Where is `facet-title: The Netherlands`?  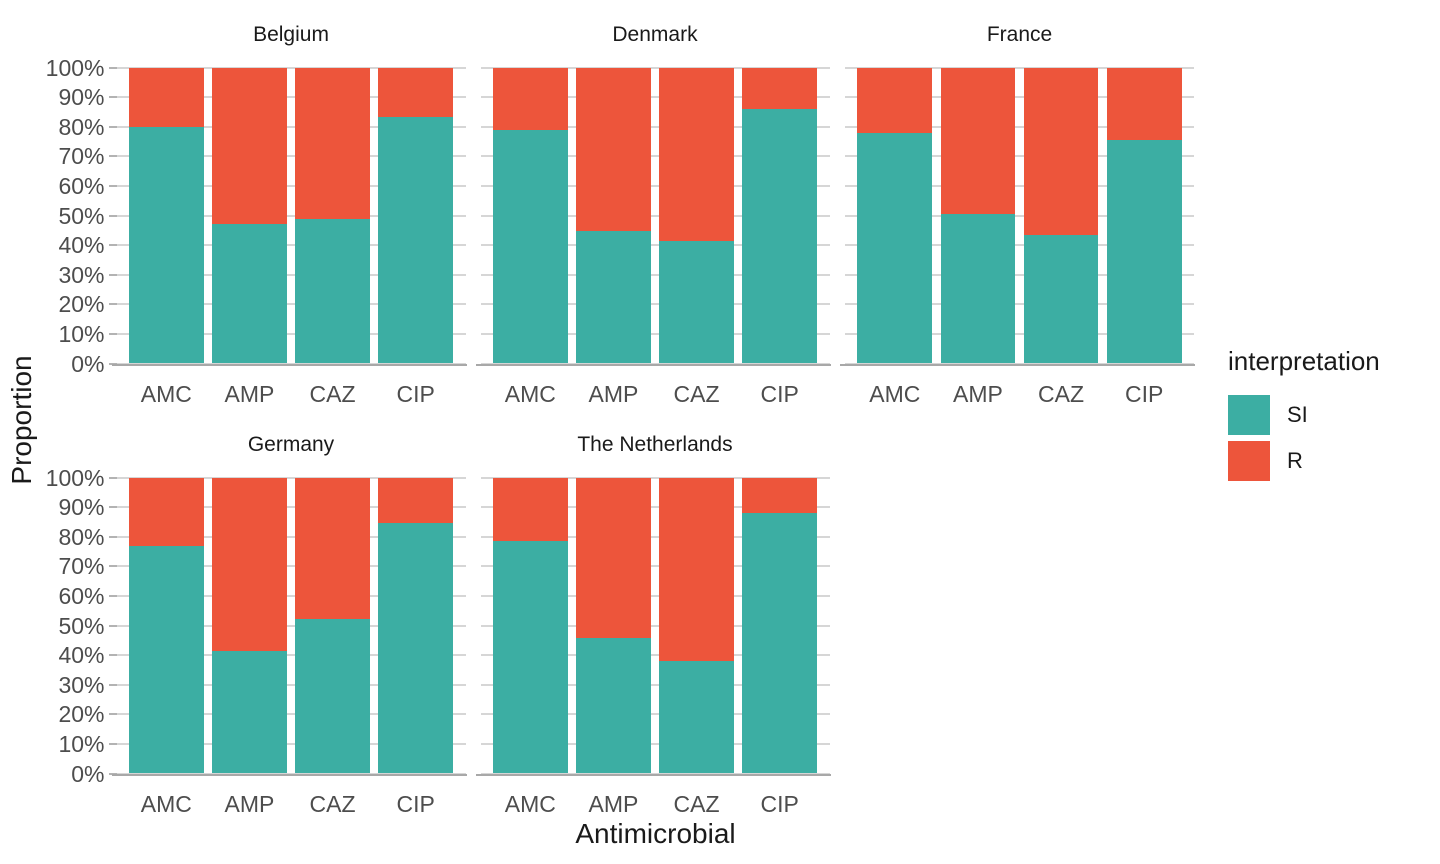 facet-title: The Netherlands is located at coordinates (655, 444).